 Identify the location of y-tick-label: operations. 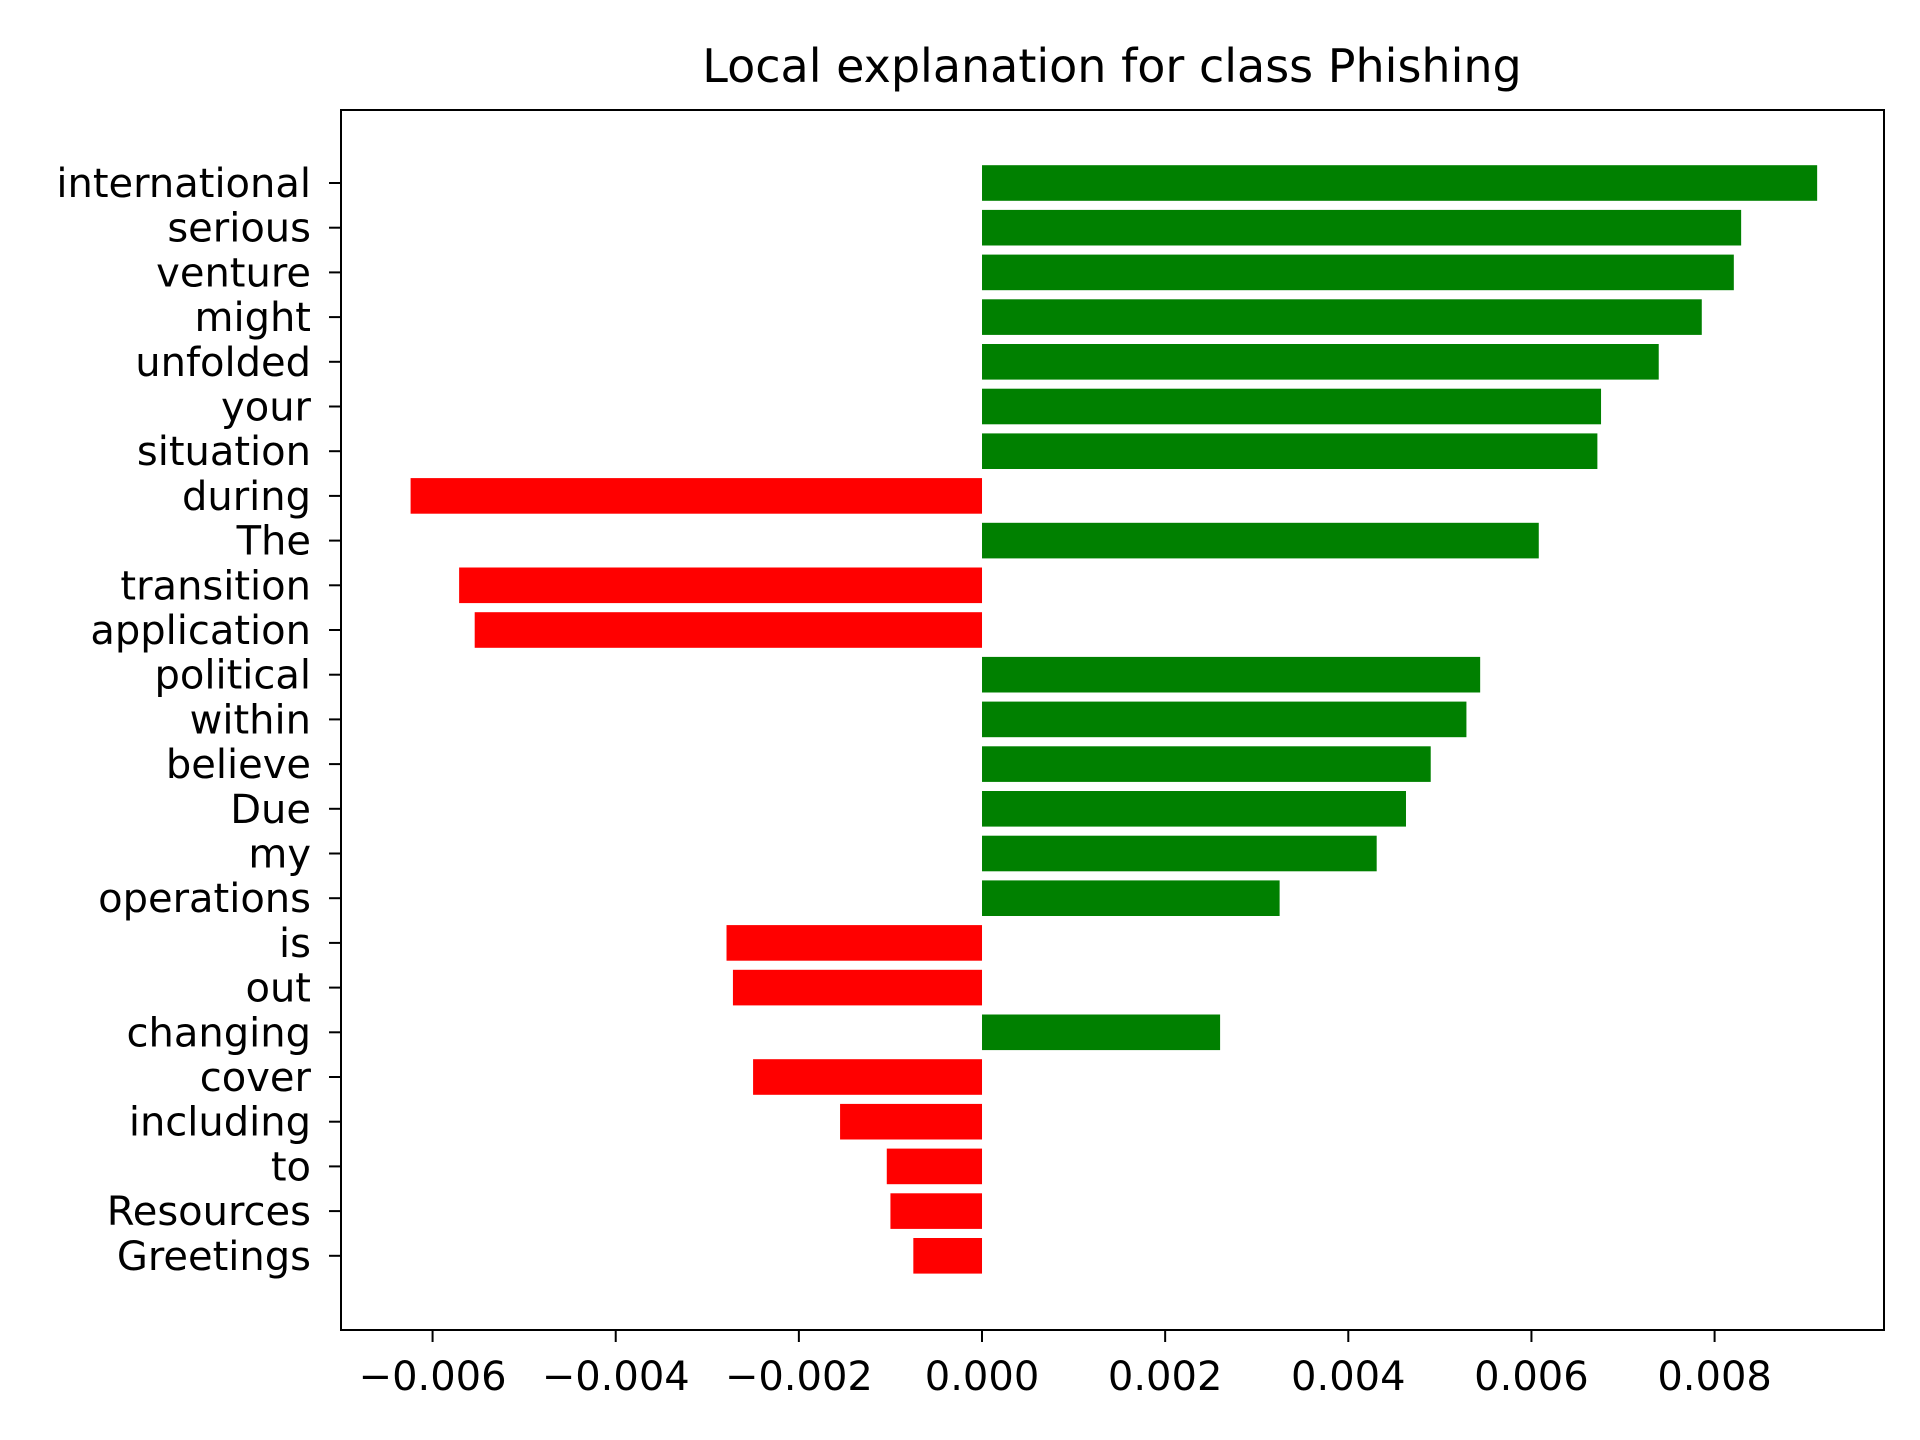
(204, 899).